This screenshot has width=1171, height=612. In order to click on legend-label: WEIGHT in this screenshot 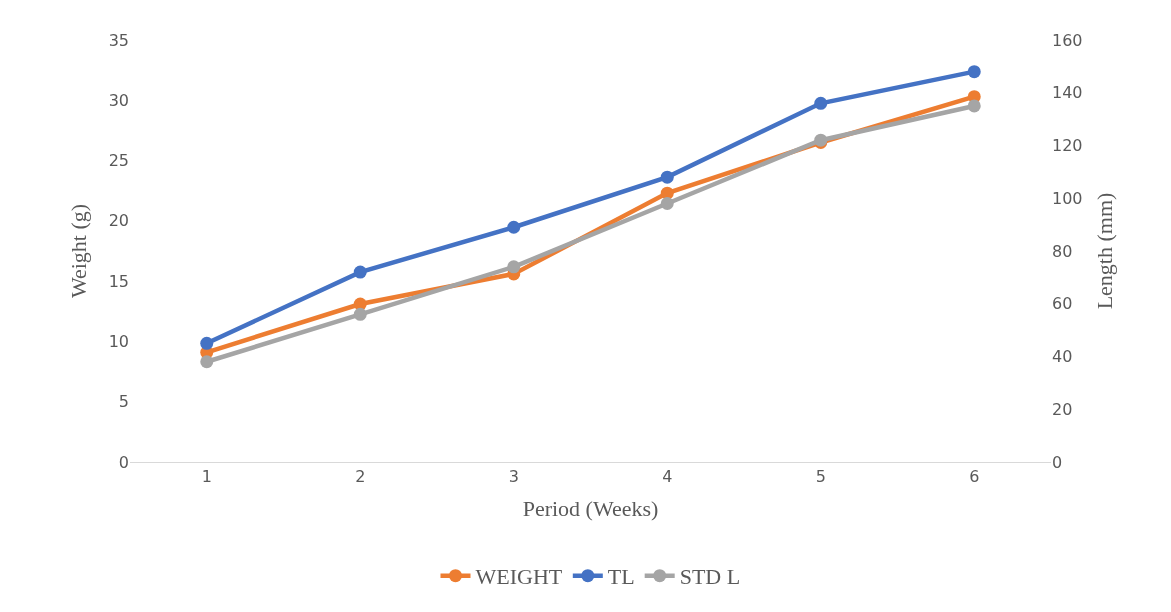, I will do `click(519, 577)`.